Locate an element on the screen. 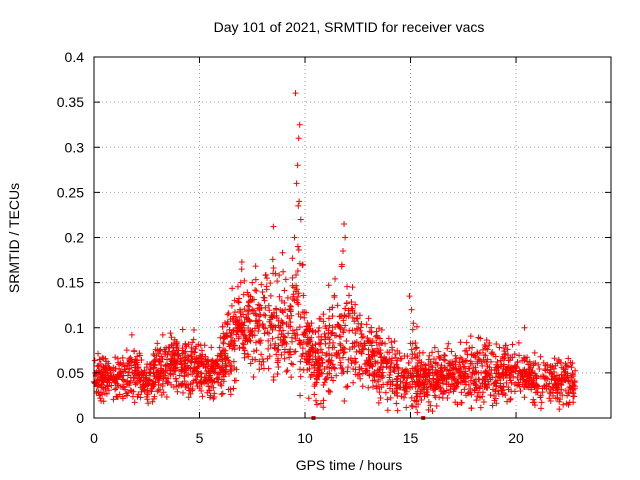 The height and width of the screenshot is (480, 640). y-tick-label: 0.1 is located at coordinates (75, 328).